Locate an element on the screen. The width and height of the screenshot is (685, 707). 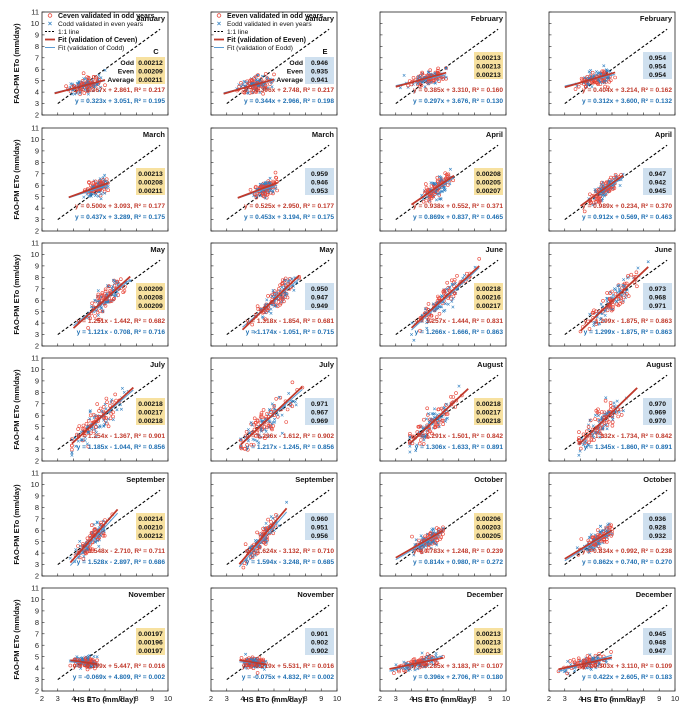
panel-title: August is located at coordinates (659, 364).